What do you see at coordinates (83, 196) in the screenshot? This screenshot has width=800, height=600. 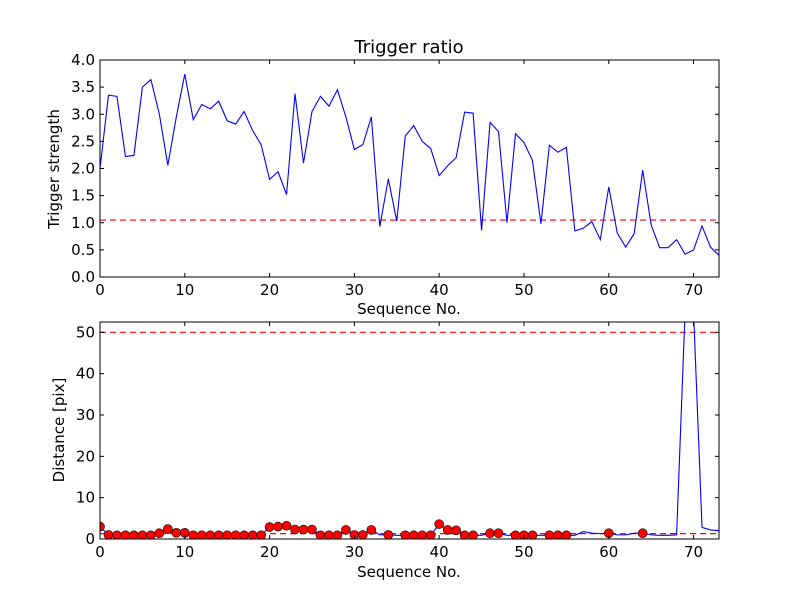 I see `y-tick-label: 1.5` at bounding box center [83, 196].